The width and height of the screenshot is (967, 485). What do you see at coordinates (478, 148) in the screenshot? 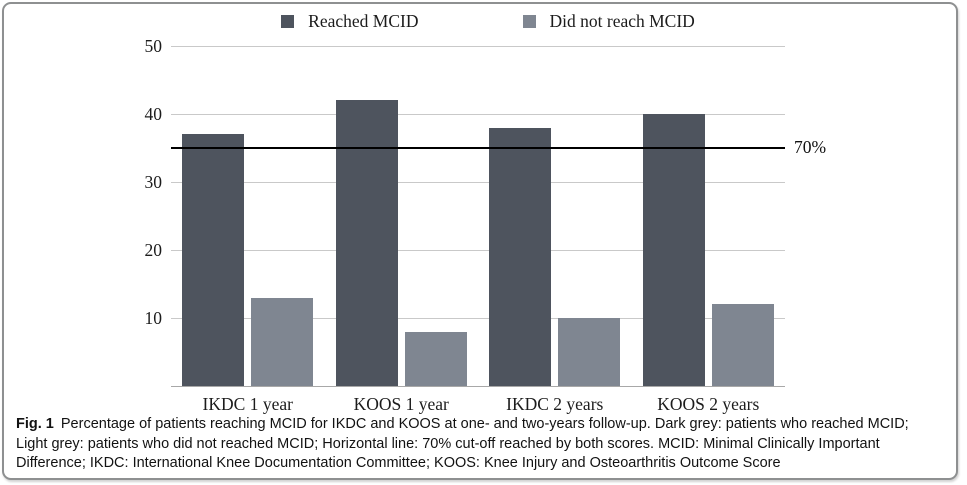
I see `cutoff-line` at bounding box center [478, 148].